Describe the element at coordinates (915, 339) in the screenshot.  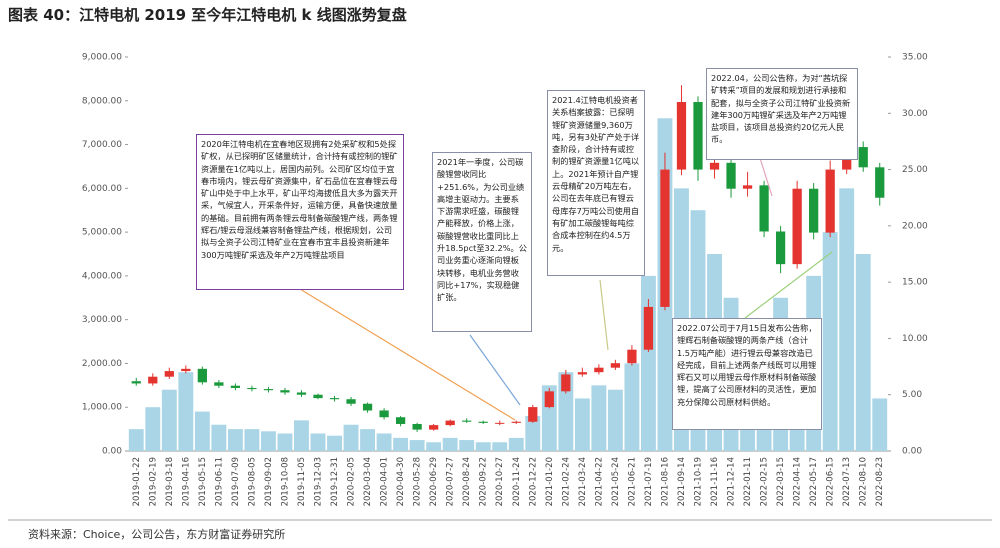
I see `y2-tick-label: 10.00` at that location.